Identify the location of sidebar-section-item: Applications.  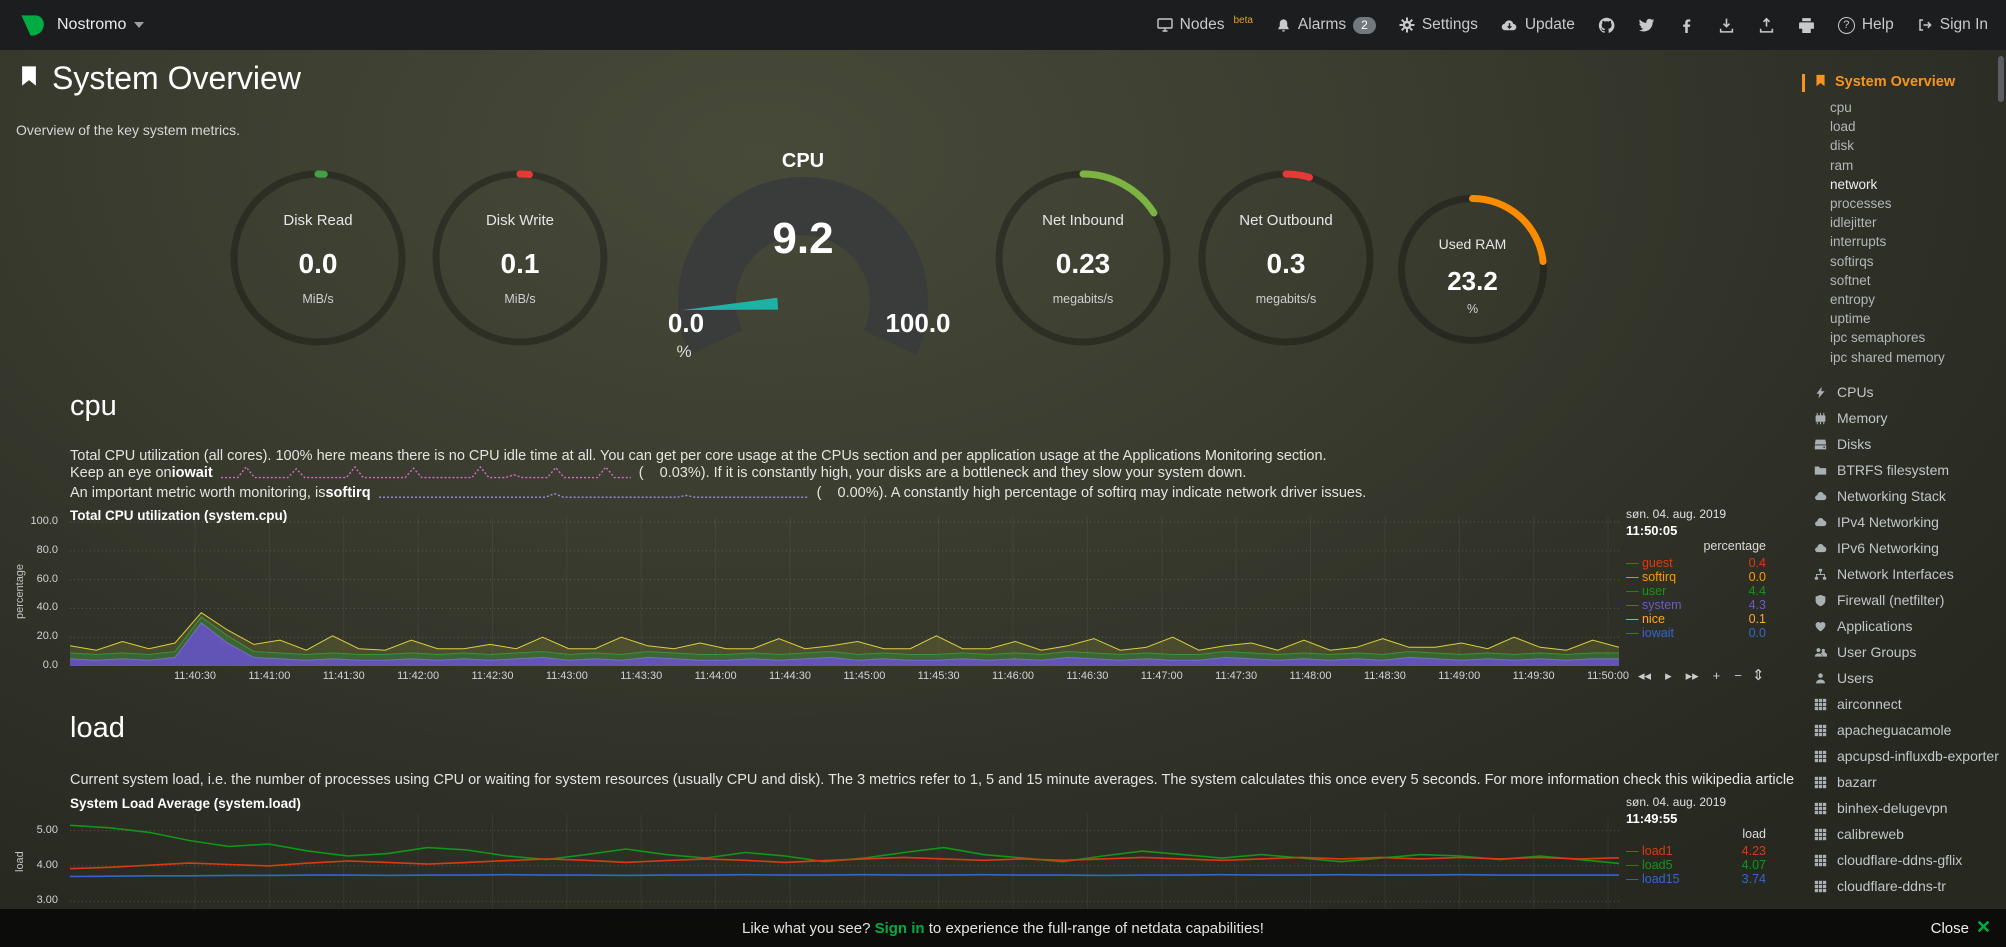
(1908, 626).